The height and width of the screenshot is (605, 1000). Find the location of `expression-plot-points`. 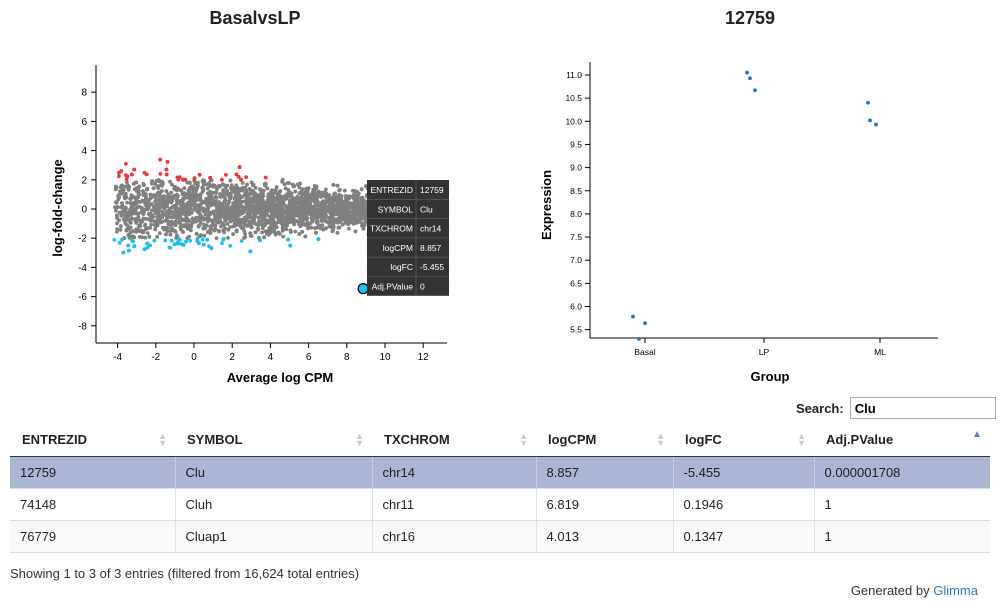

expression-plot-points is located at coordinates (754, 205).